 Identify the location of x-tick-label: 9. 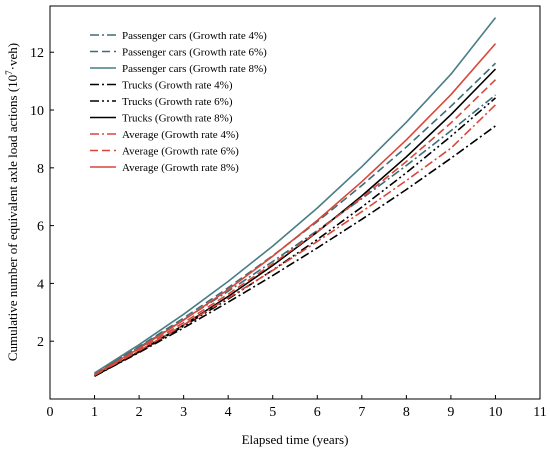
(450, 412).